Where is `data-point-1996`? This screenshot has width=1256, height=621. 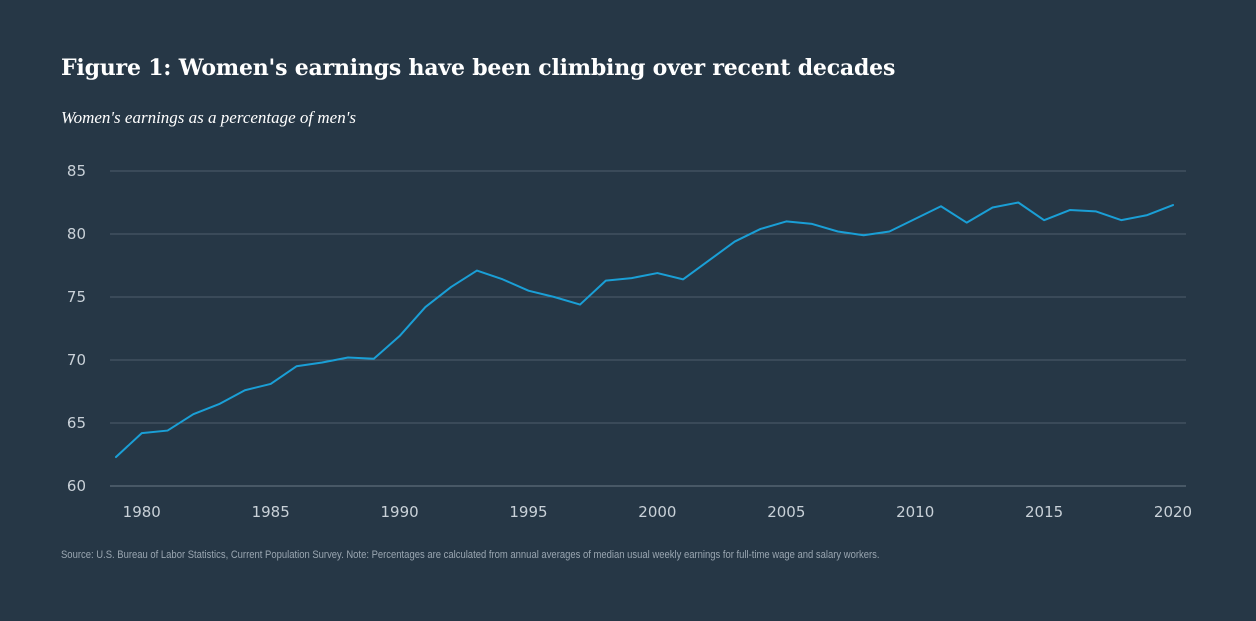
data-point-1996 is located at coordinates (554, 297).